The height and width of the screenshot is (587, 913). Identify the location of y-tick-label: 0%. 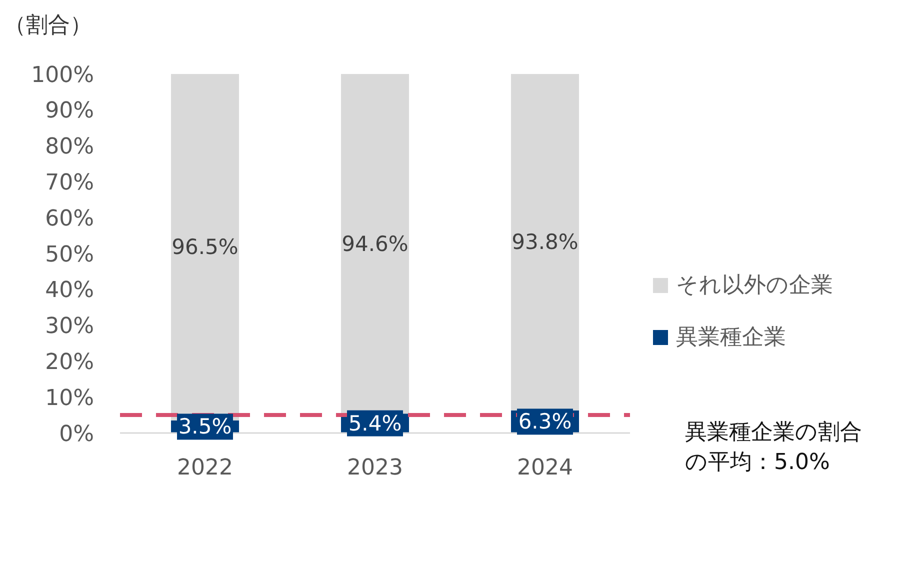
(76, 434).